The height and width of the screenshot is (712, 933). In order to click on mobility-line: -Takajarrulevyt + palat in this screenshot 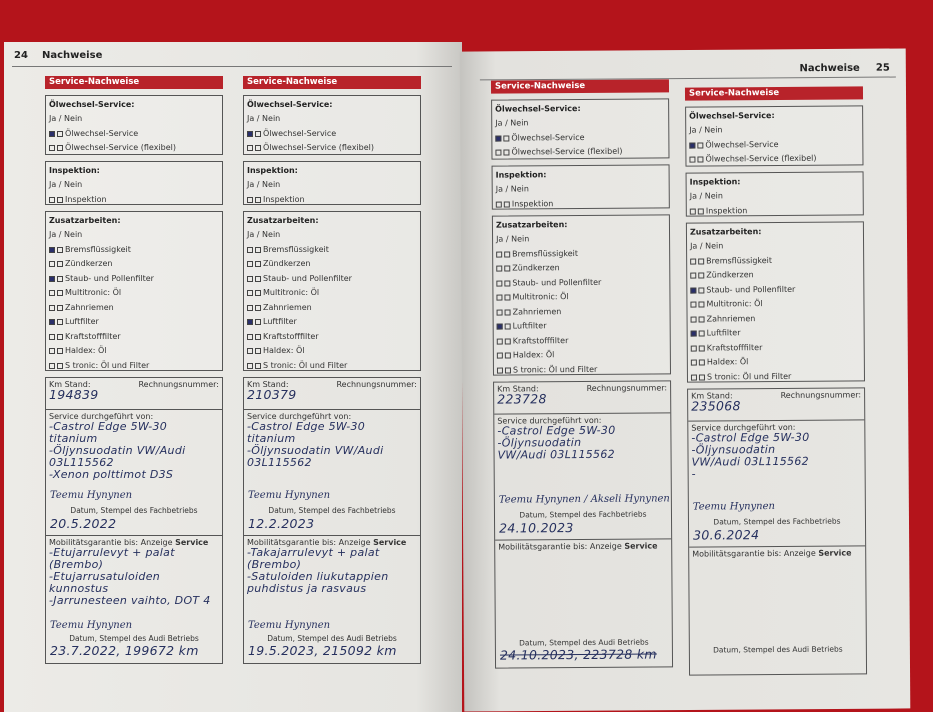, I will do `click(313, 552)`.